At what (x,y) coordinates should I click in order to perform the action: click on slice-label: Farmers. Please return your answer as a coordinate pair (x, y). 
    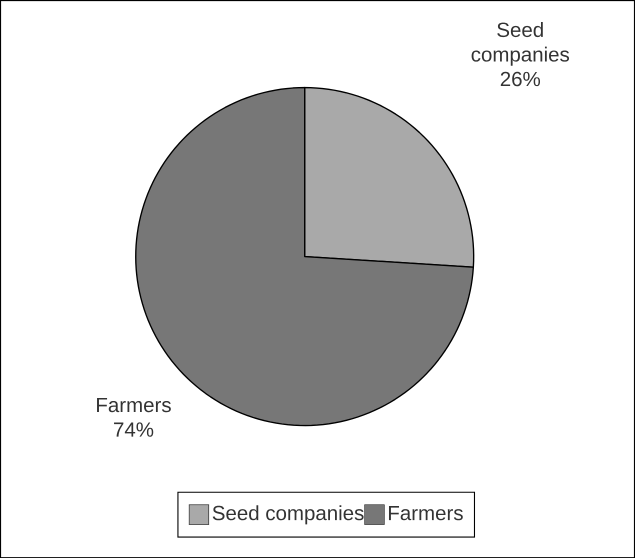
    Looking at the image, I should click on (134, 405).